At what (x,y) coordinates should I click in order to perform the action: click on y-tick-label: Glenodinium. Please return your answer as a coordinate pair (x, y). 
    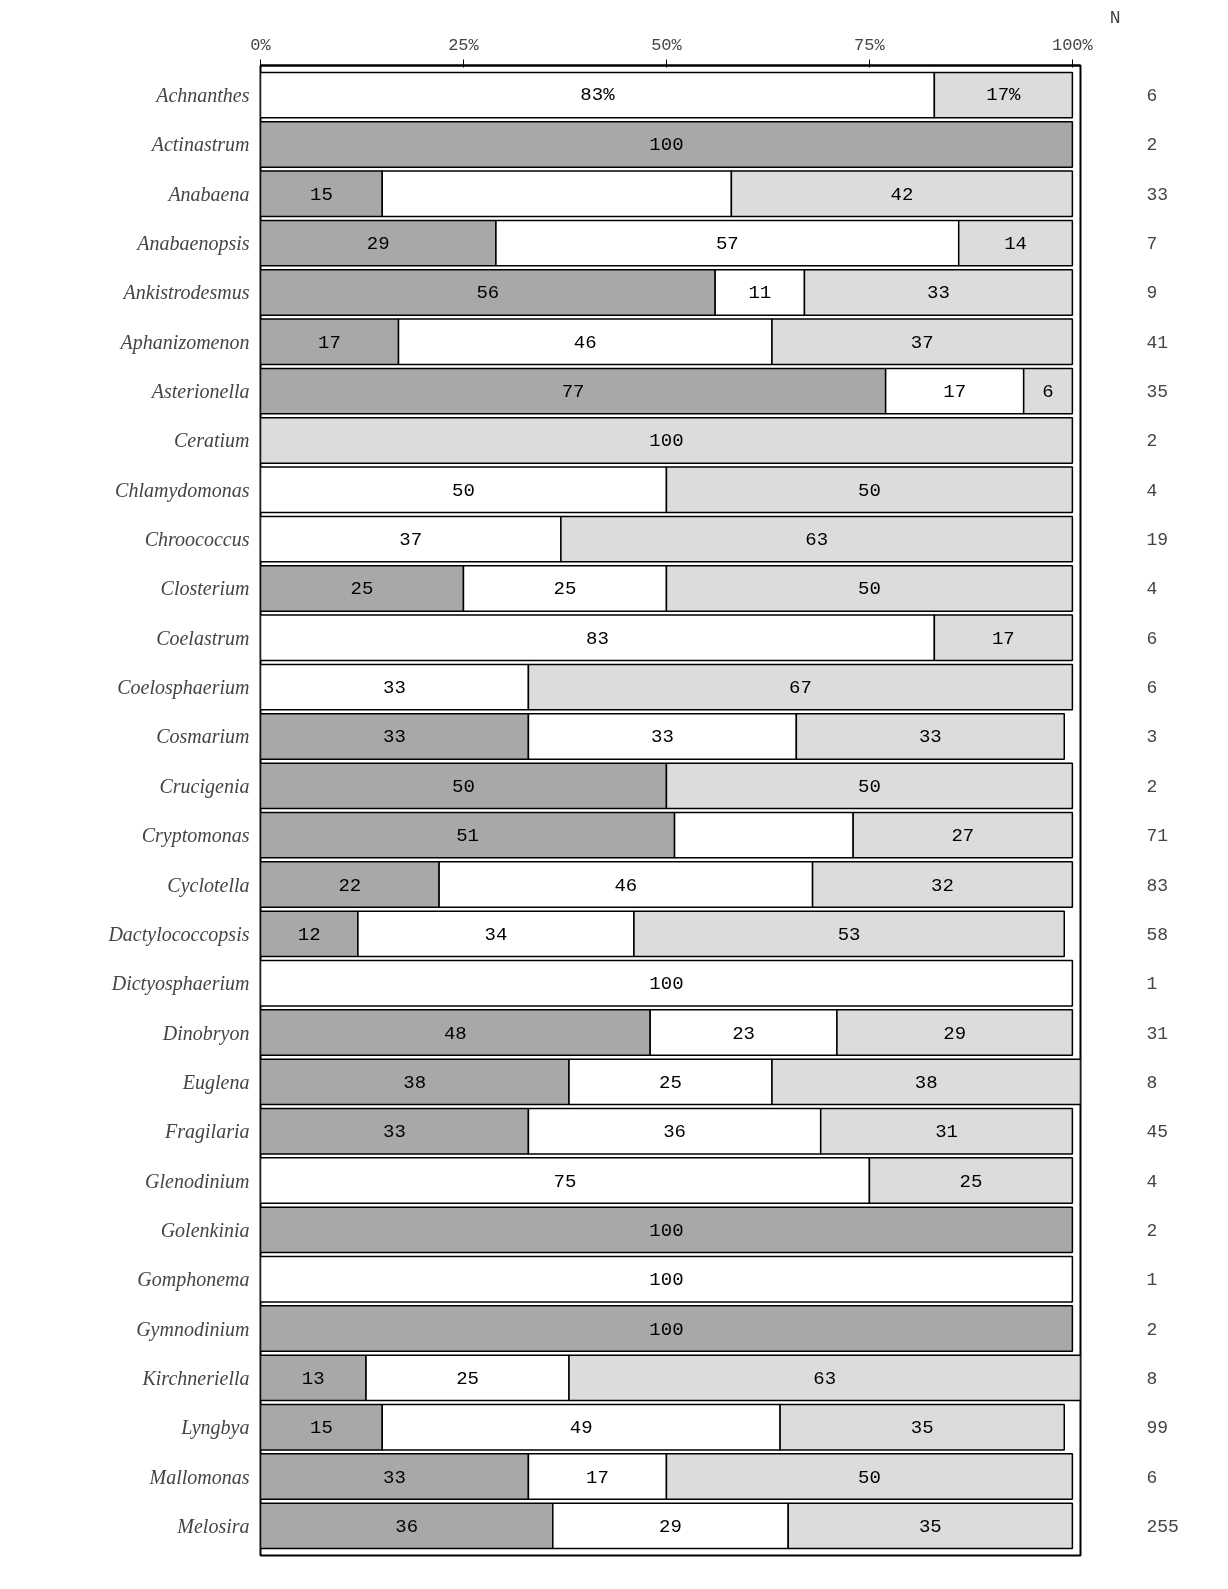
    Looking at the image, I should click on (197, 1180).